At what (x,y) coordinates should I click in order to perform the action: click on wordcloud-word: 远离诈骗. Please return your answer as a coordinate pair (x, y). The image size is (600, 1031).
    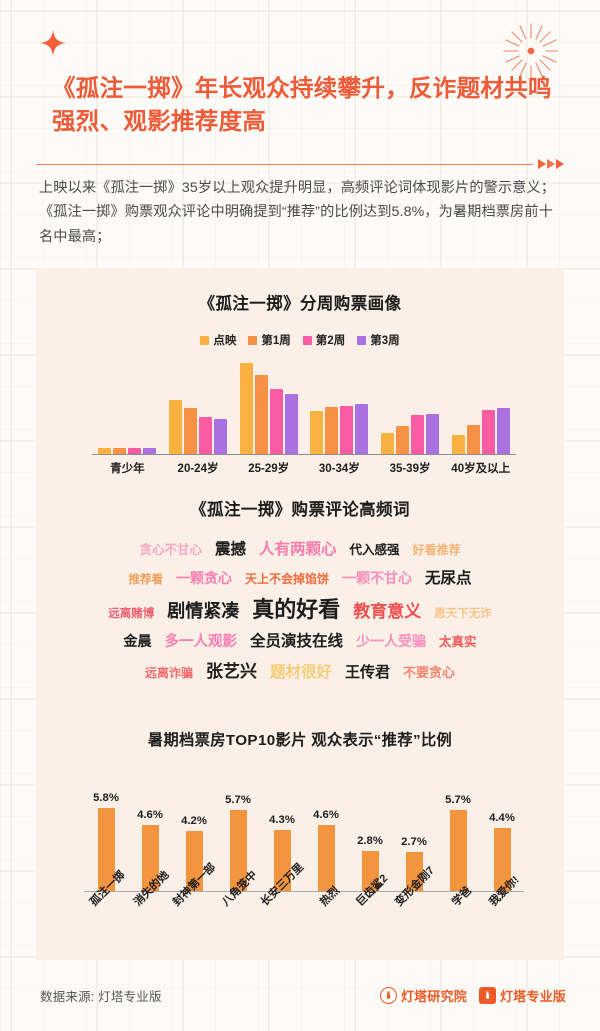
    Looking at the image, I should click on (168, 672).